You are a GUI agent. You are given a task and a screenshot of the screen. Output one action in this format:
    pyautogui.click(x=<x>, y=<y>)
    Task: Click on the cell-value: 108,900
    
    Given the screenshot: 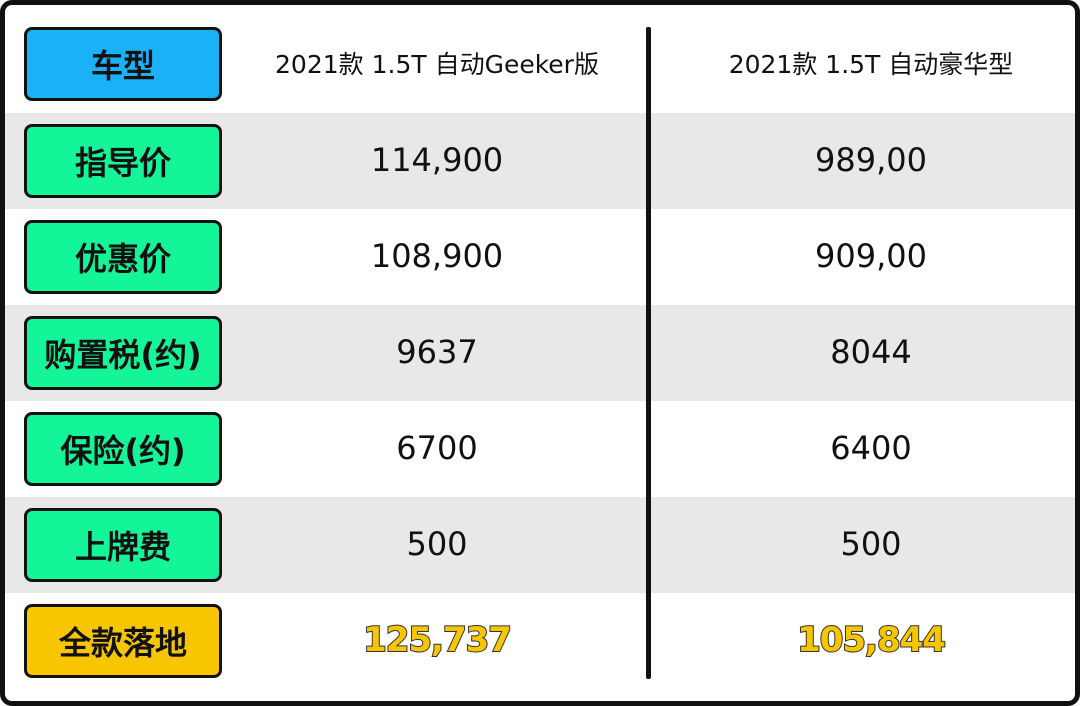 What is the action you would take?
    pyautogui.click(x=437, y=256)
    